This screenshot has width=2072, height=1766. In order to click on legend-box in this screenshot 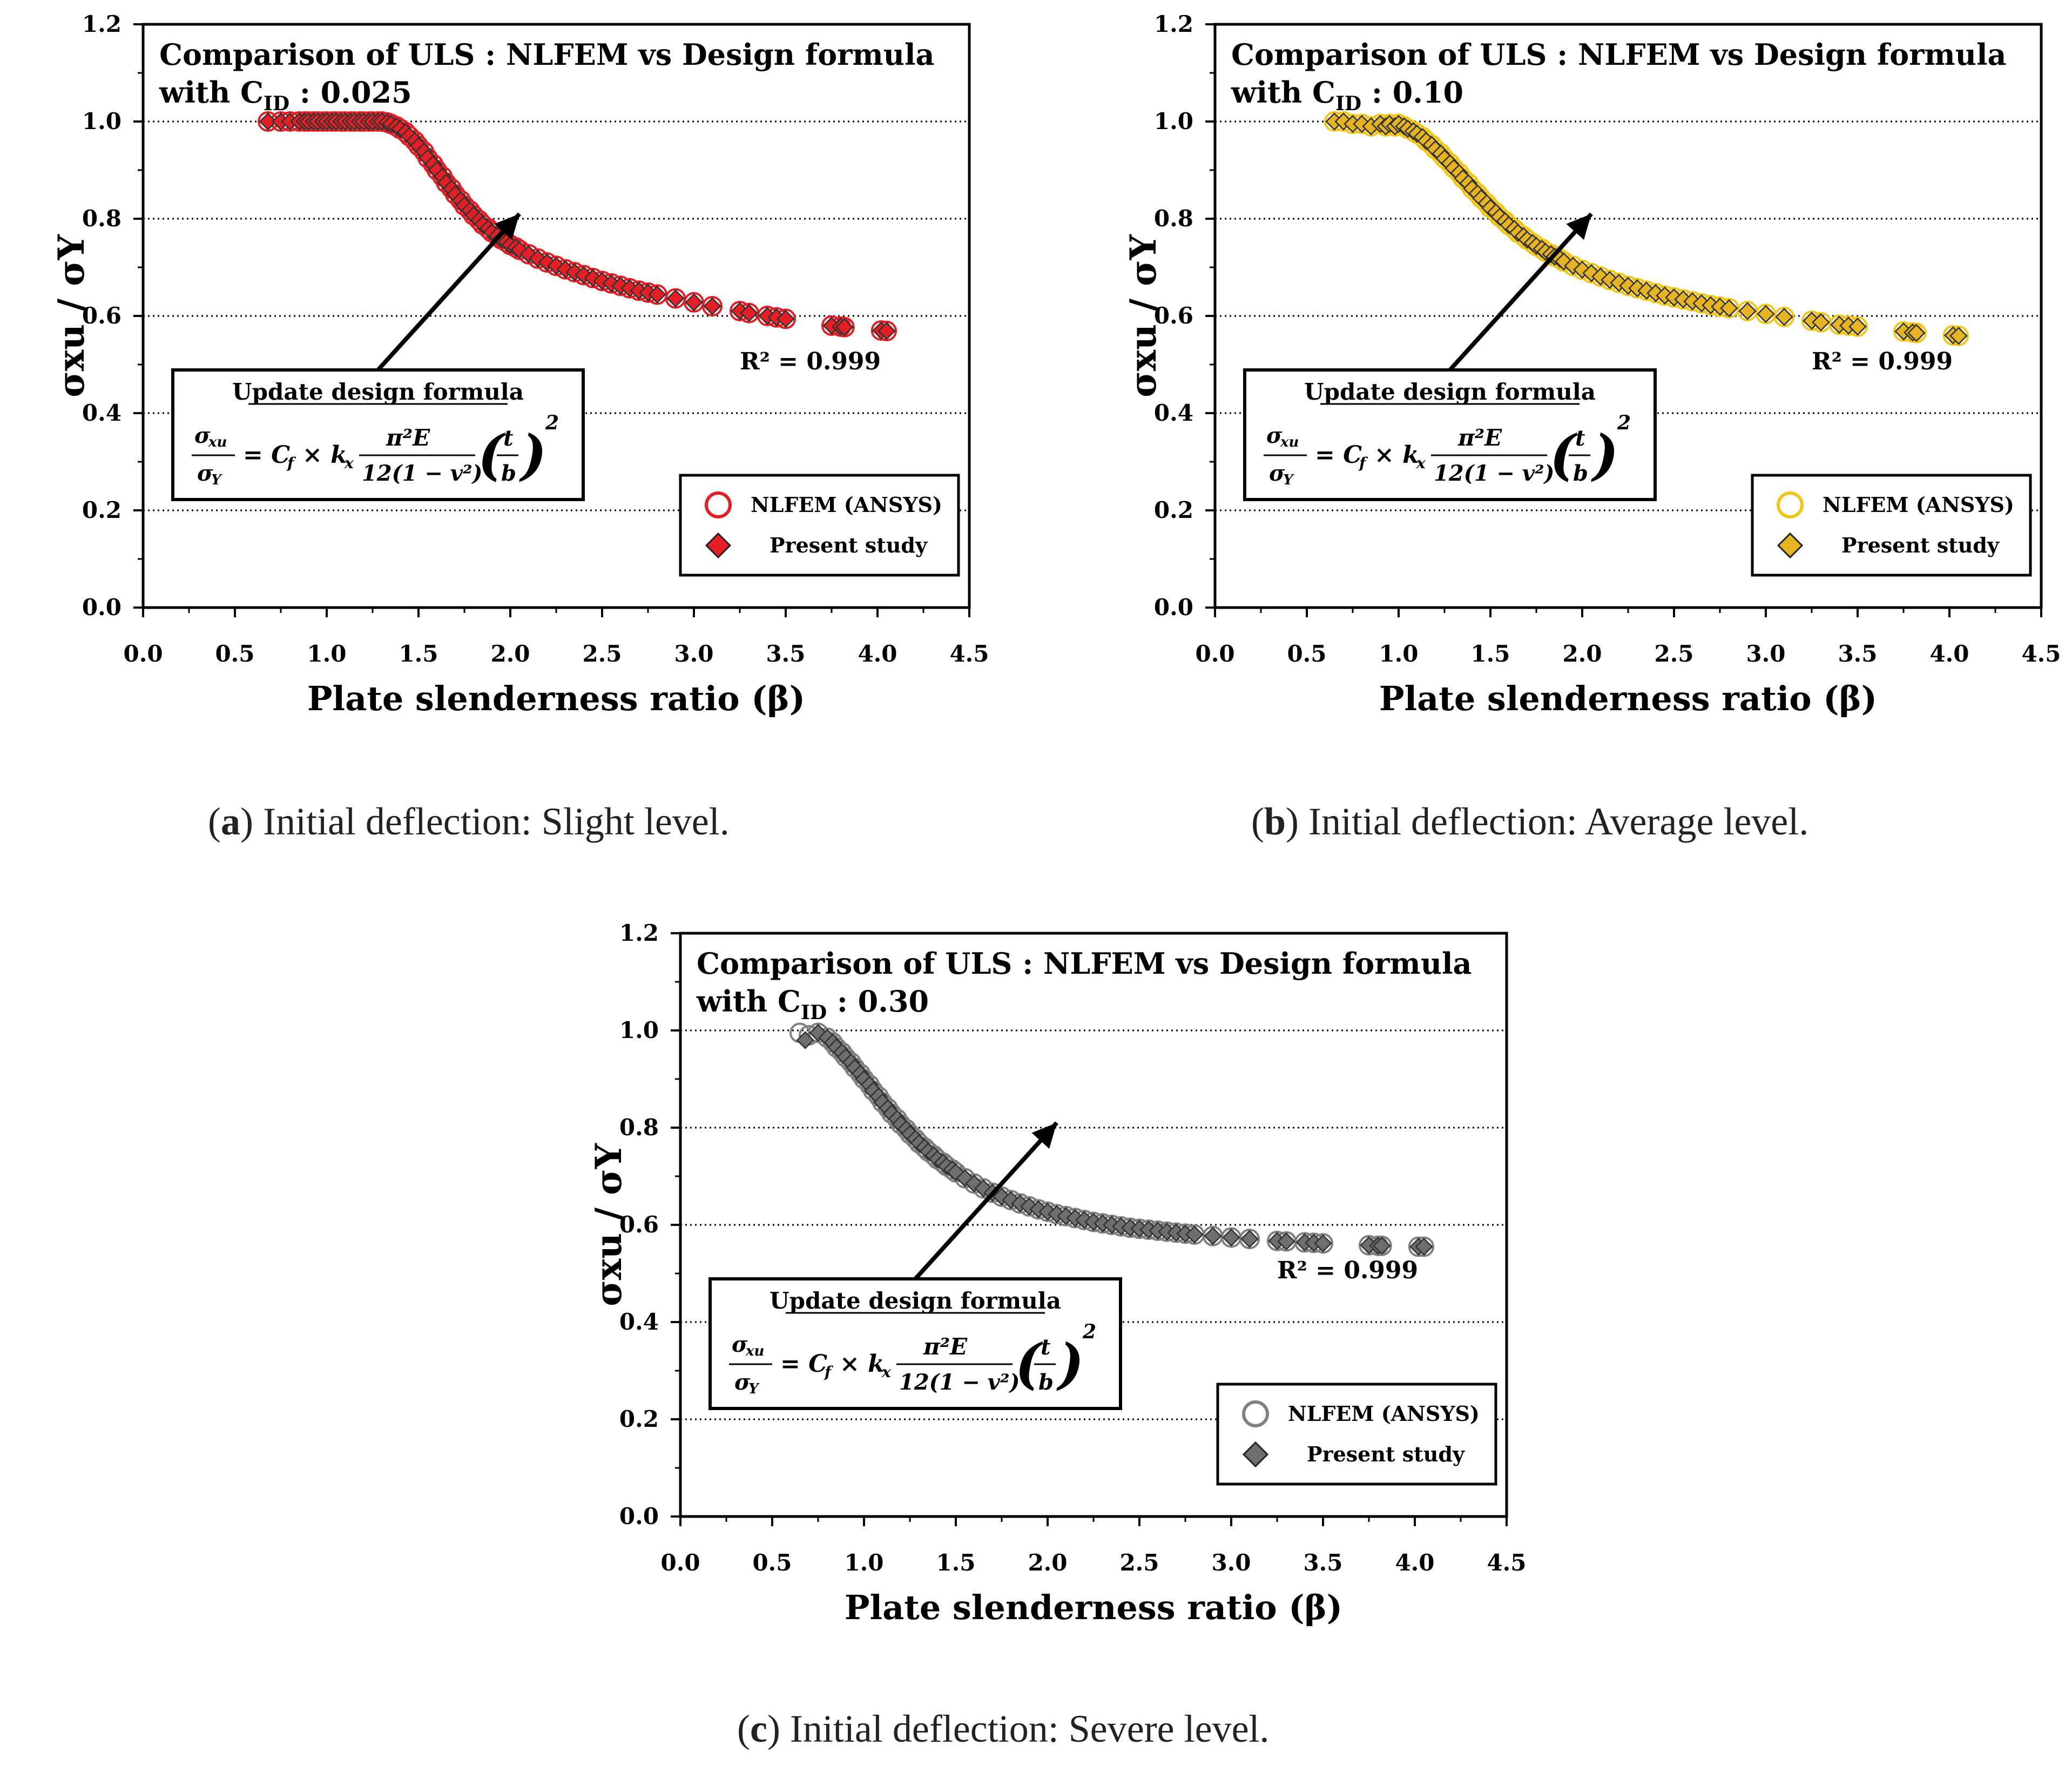, I will do `click(819, 525)`.